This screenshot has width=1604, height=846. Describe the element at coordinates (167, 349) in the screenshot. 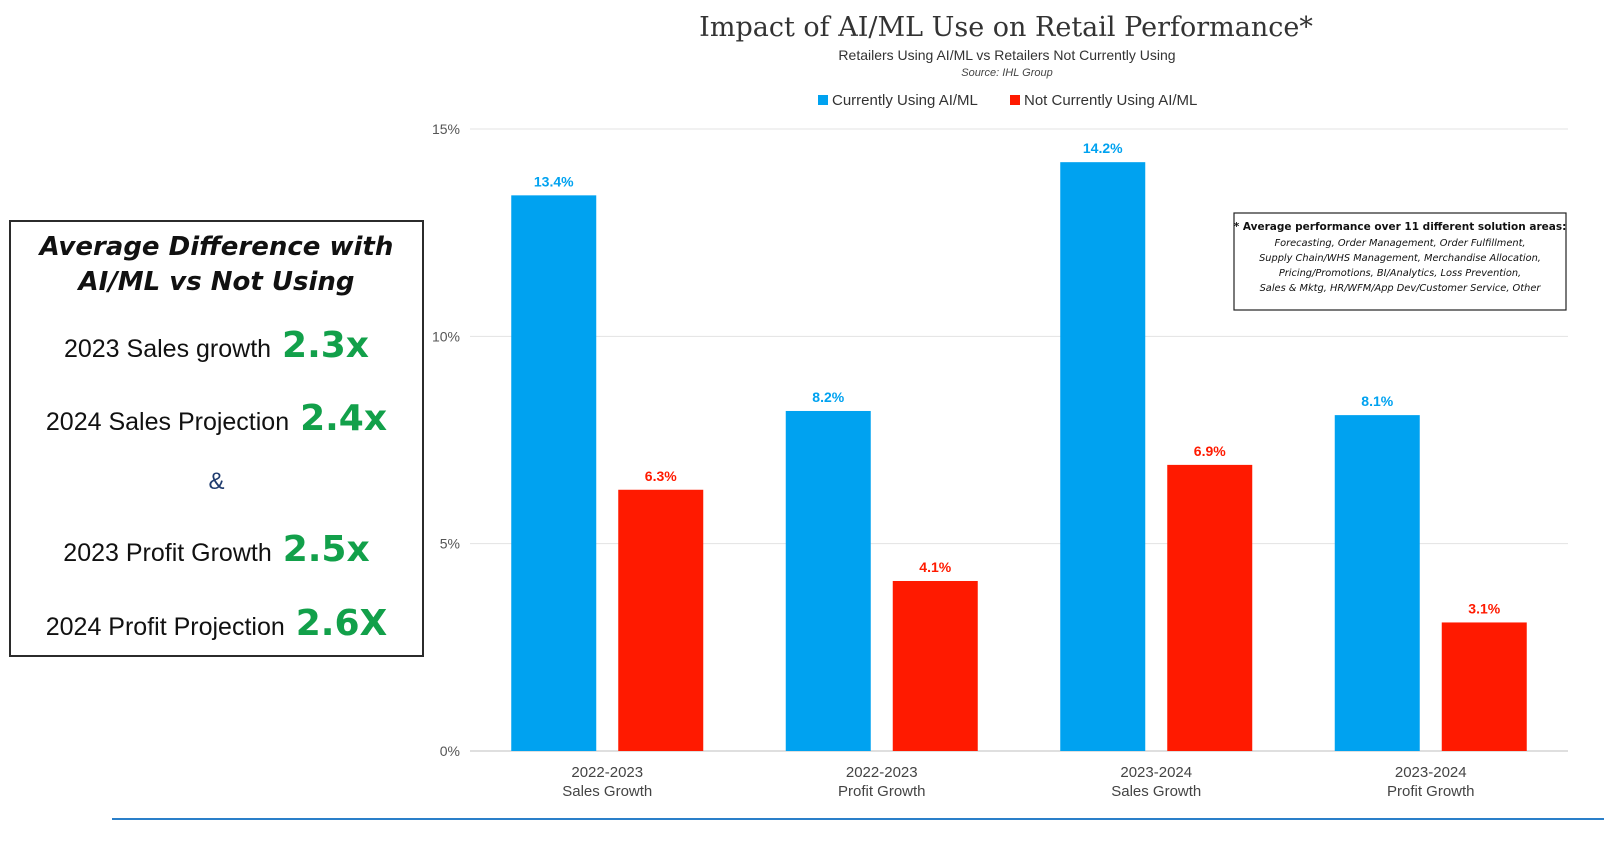

I see `summary-item-label: 2023 Sales growth` at that location.